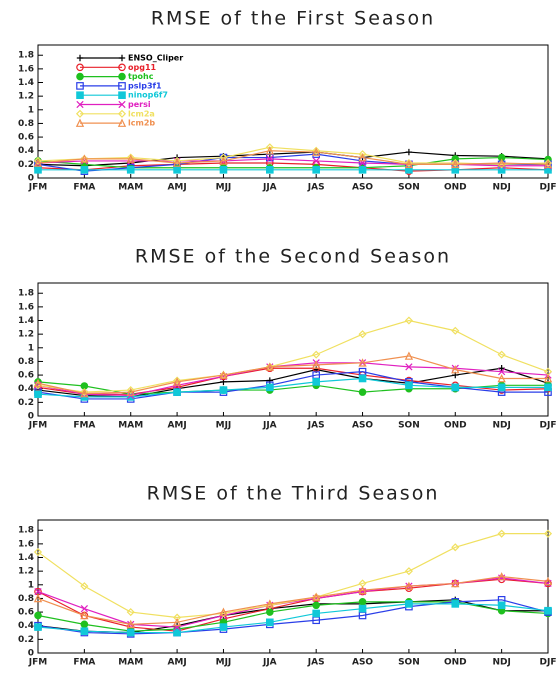  I want to click on y-tick-label: 0.6, so click(26, 376).